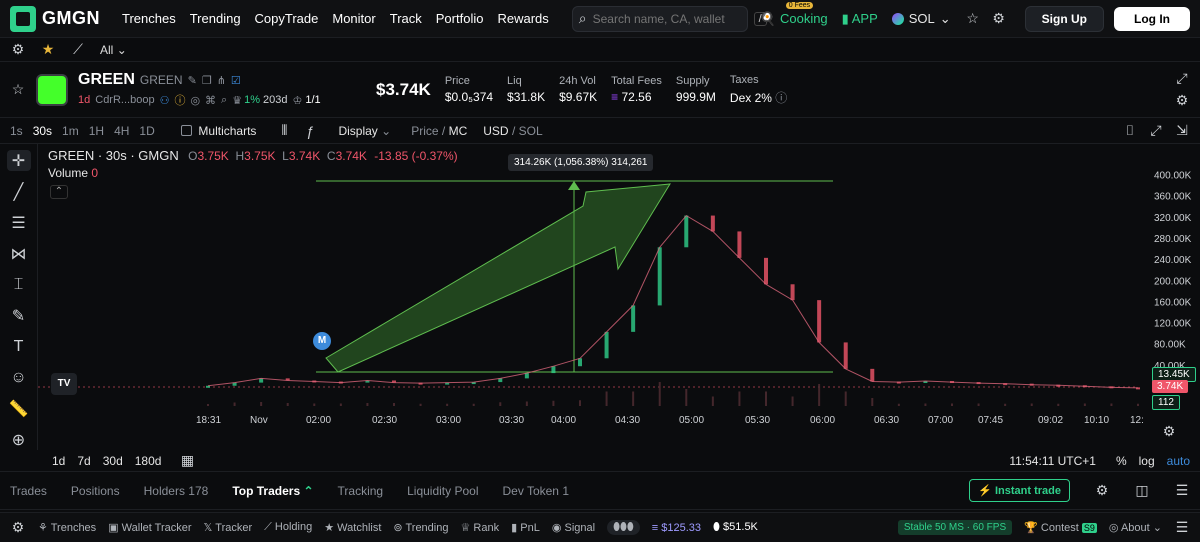 This screenshot has width=1200, height=542. Describe the element at coordinates (78, 49) in the screenshot. I see `chart-icon: ⟋` at that location.